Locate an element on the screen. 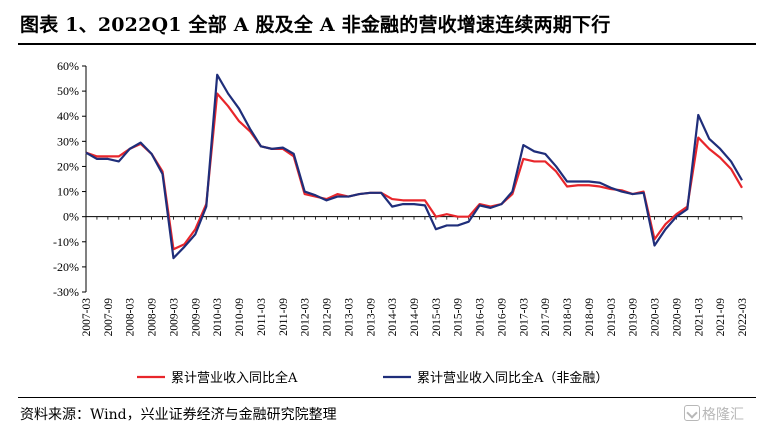  y-tick-label: 20% is located at coordinates (68, 166).